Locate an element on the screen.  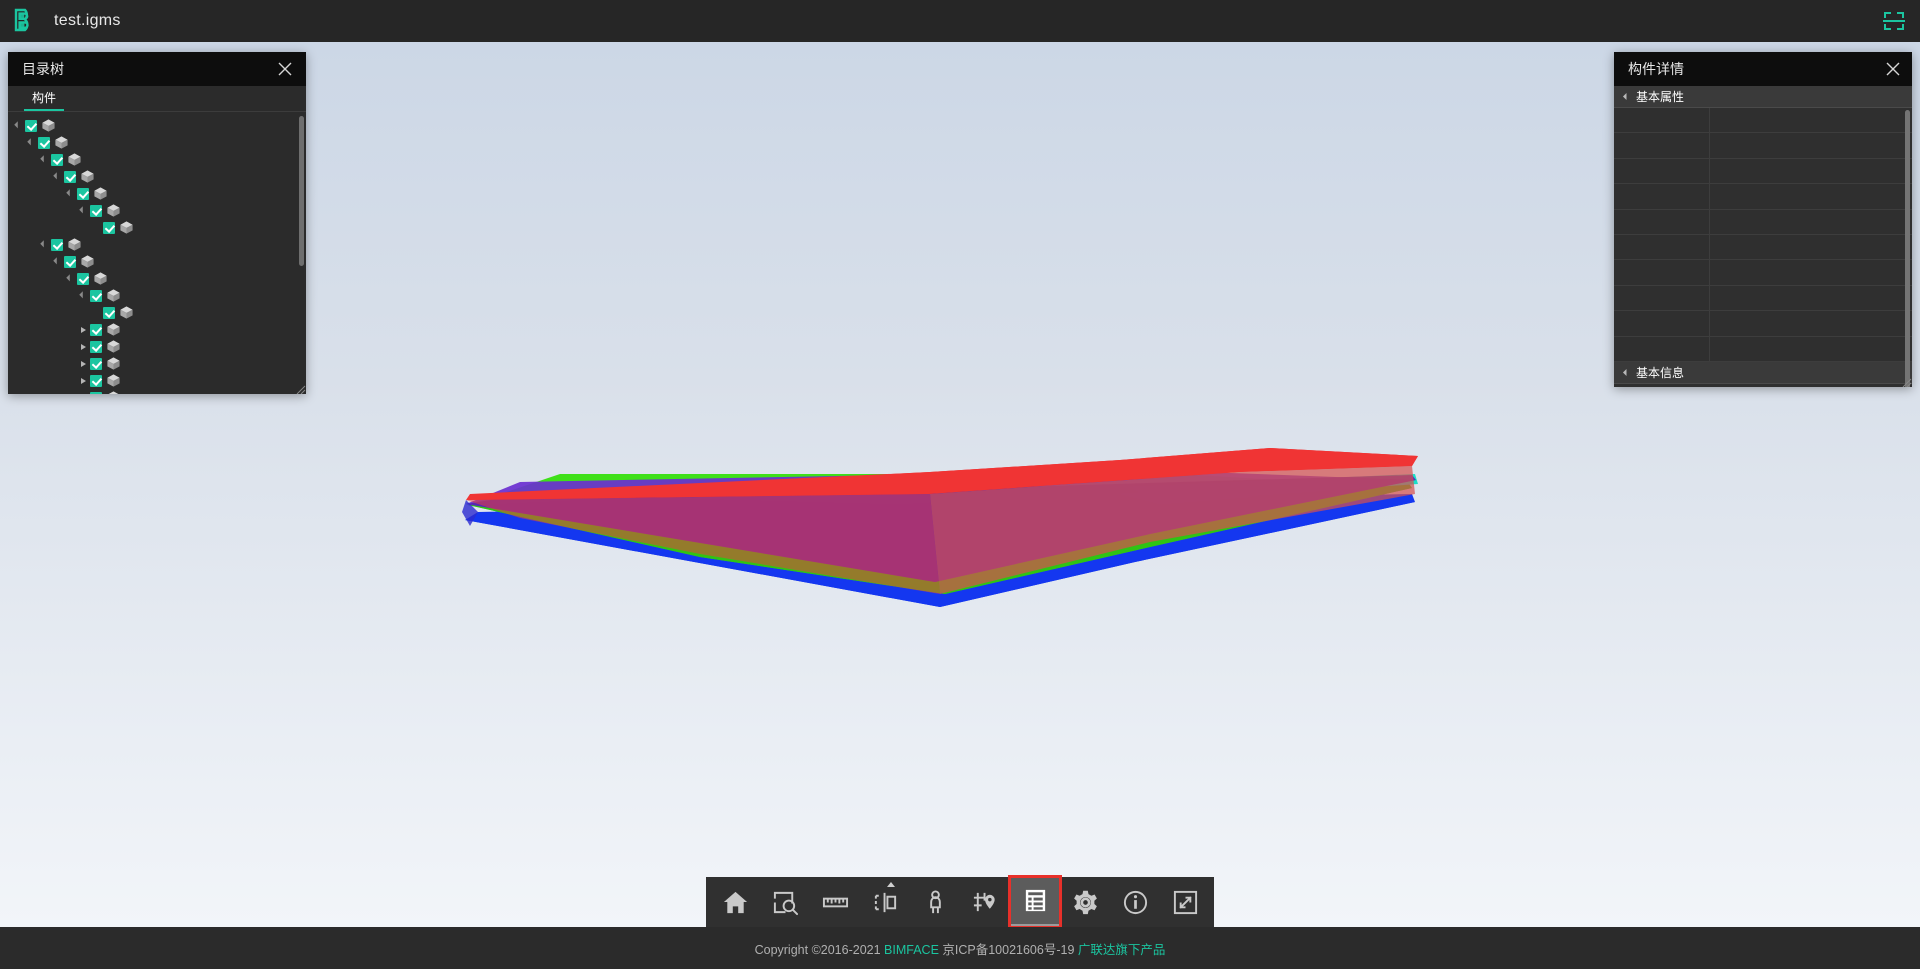
home-button is located at coordinates (735, 902).